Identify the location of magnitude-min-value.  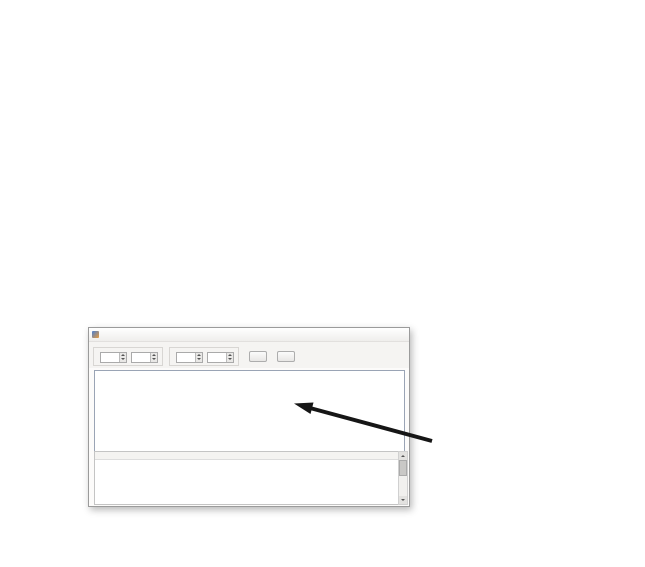
(186, 357).